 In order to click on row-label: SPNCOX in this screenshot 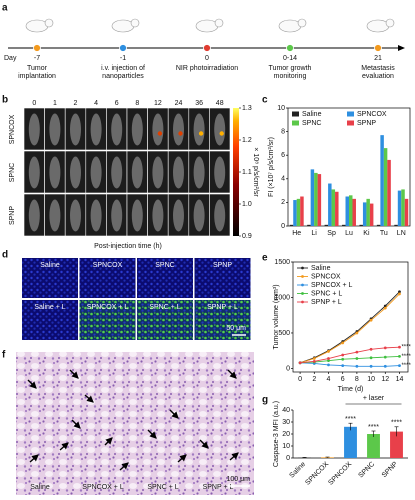, I will do `click(12, 129)`.